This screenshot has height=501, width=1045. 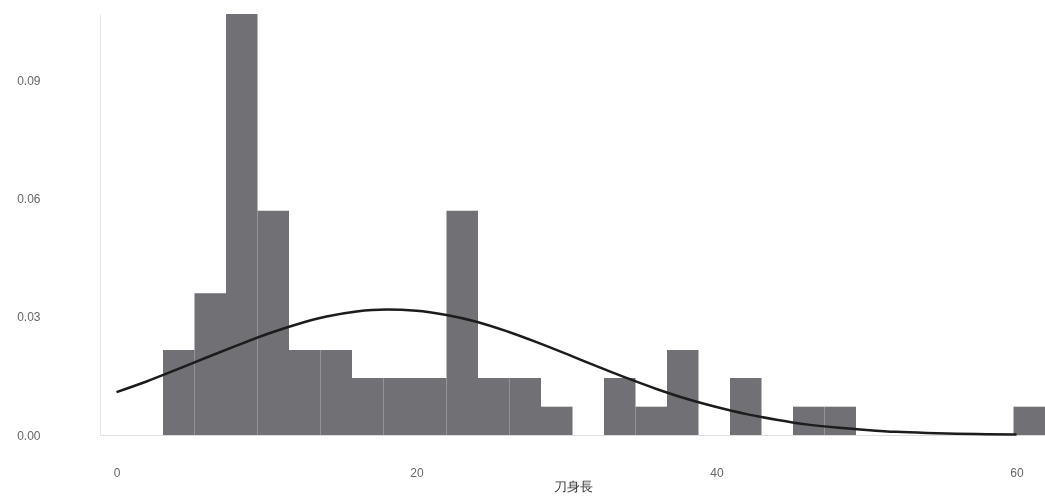 I want to click on y-tick-label: 0.06, so click(x=29, y=199).